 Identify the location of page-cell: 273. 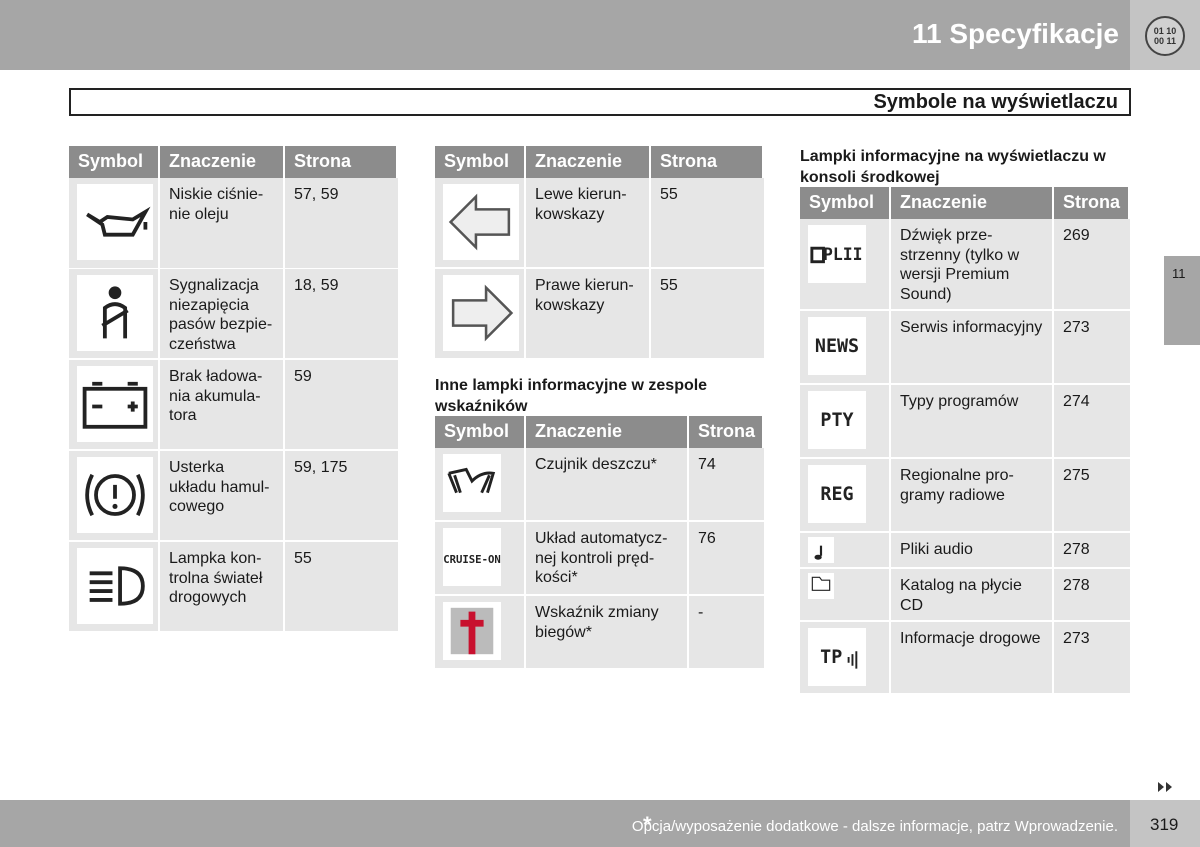
(1092, 657).